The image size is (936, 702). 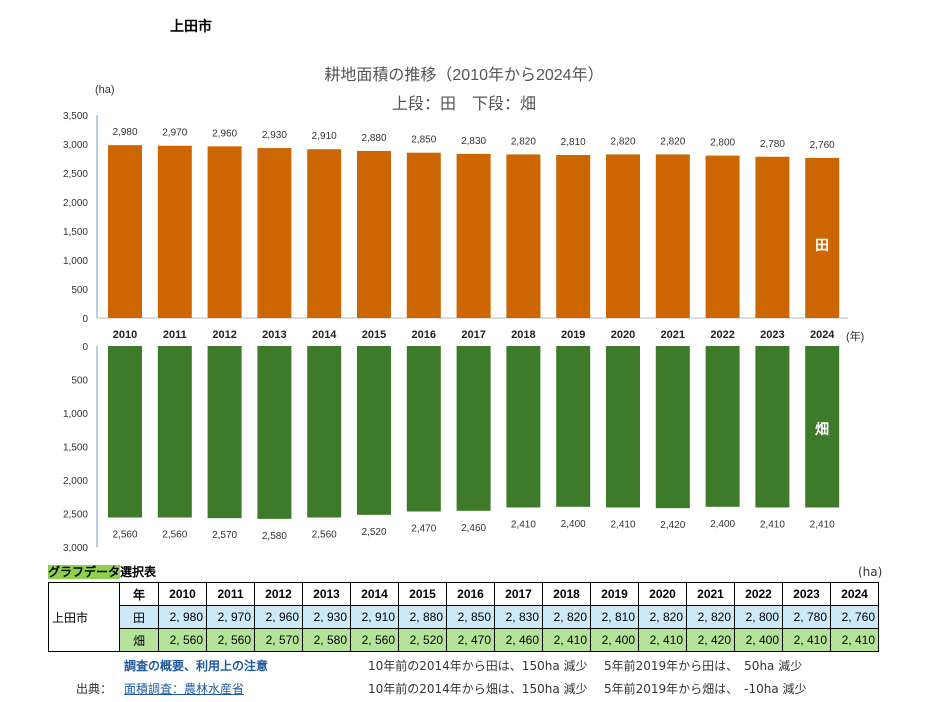 I want to click on value-cell: 2, 820, so click(x=566, y=617).